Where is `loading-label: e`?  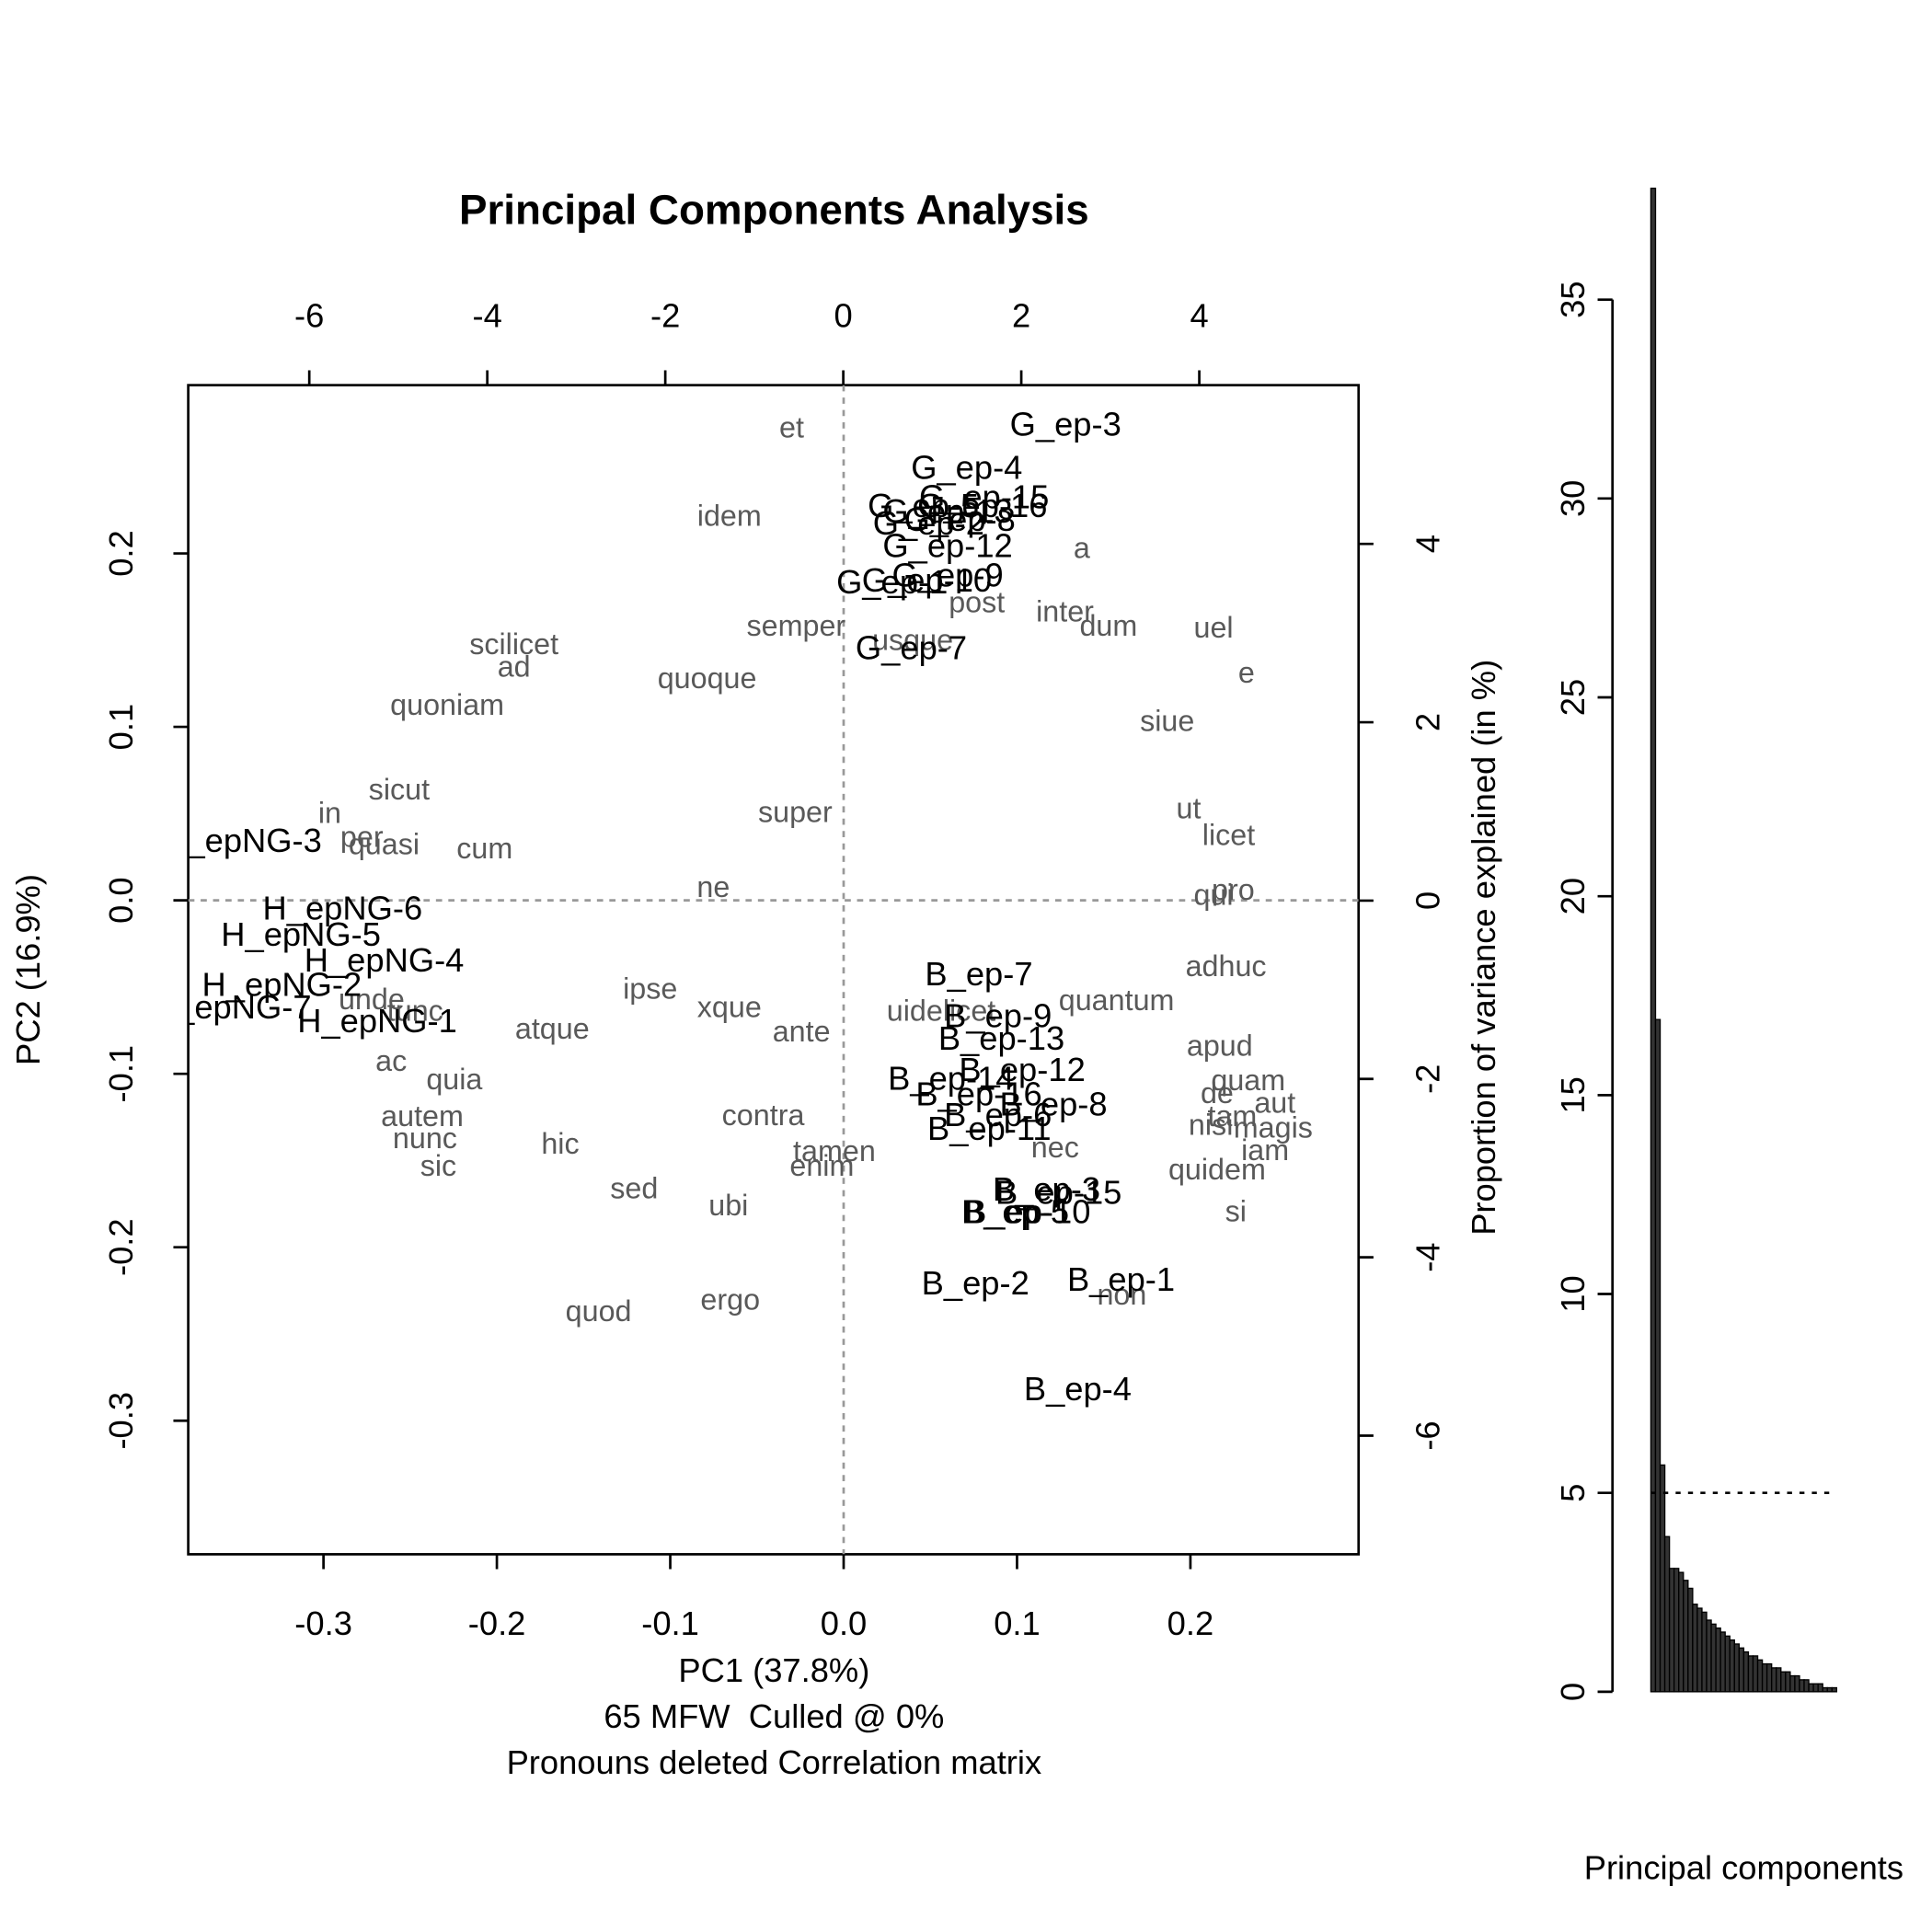
loading-label: e is located at coordinates (1246, 672).